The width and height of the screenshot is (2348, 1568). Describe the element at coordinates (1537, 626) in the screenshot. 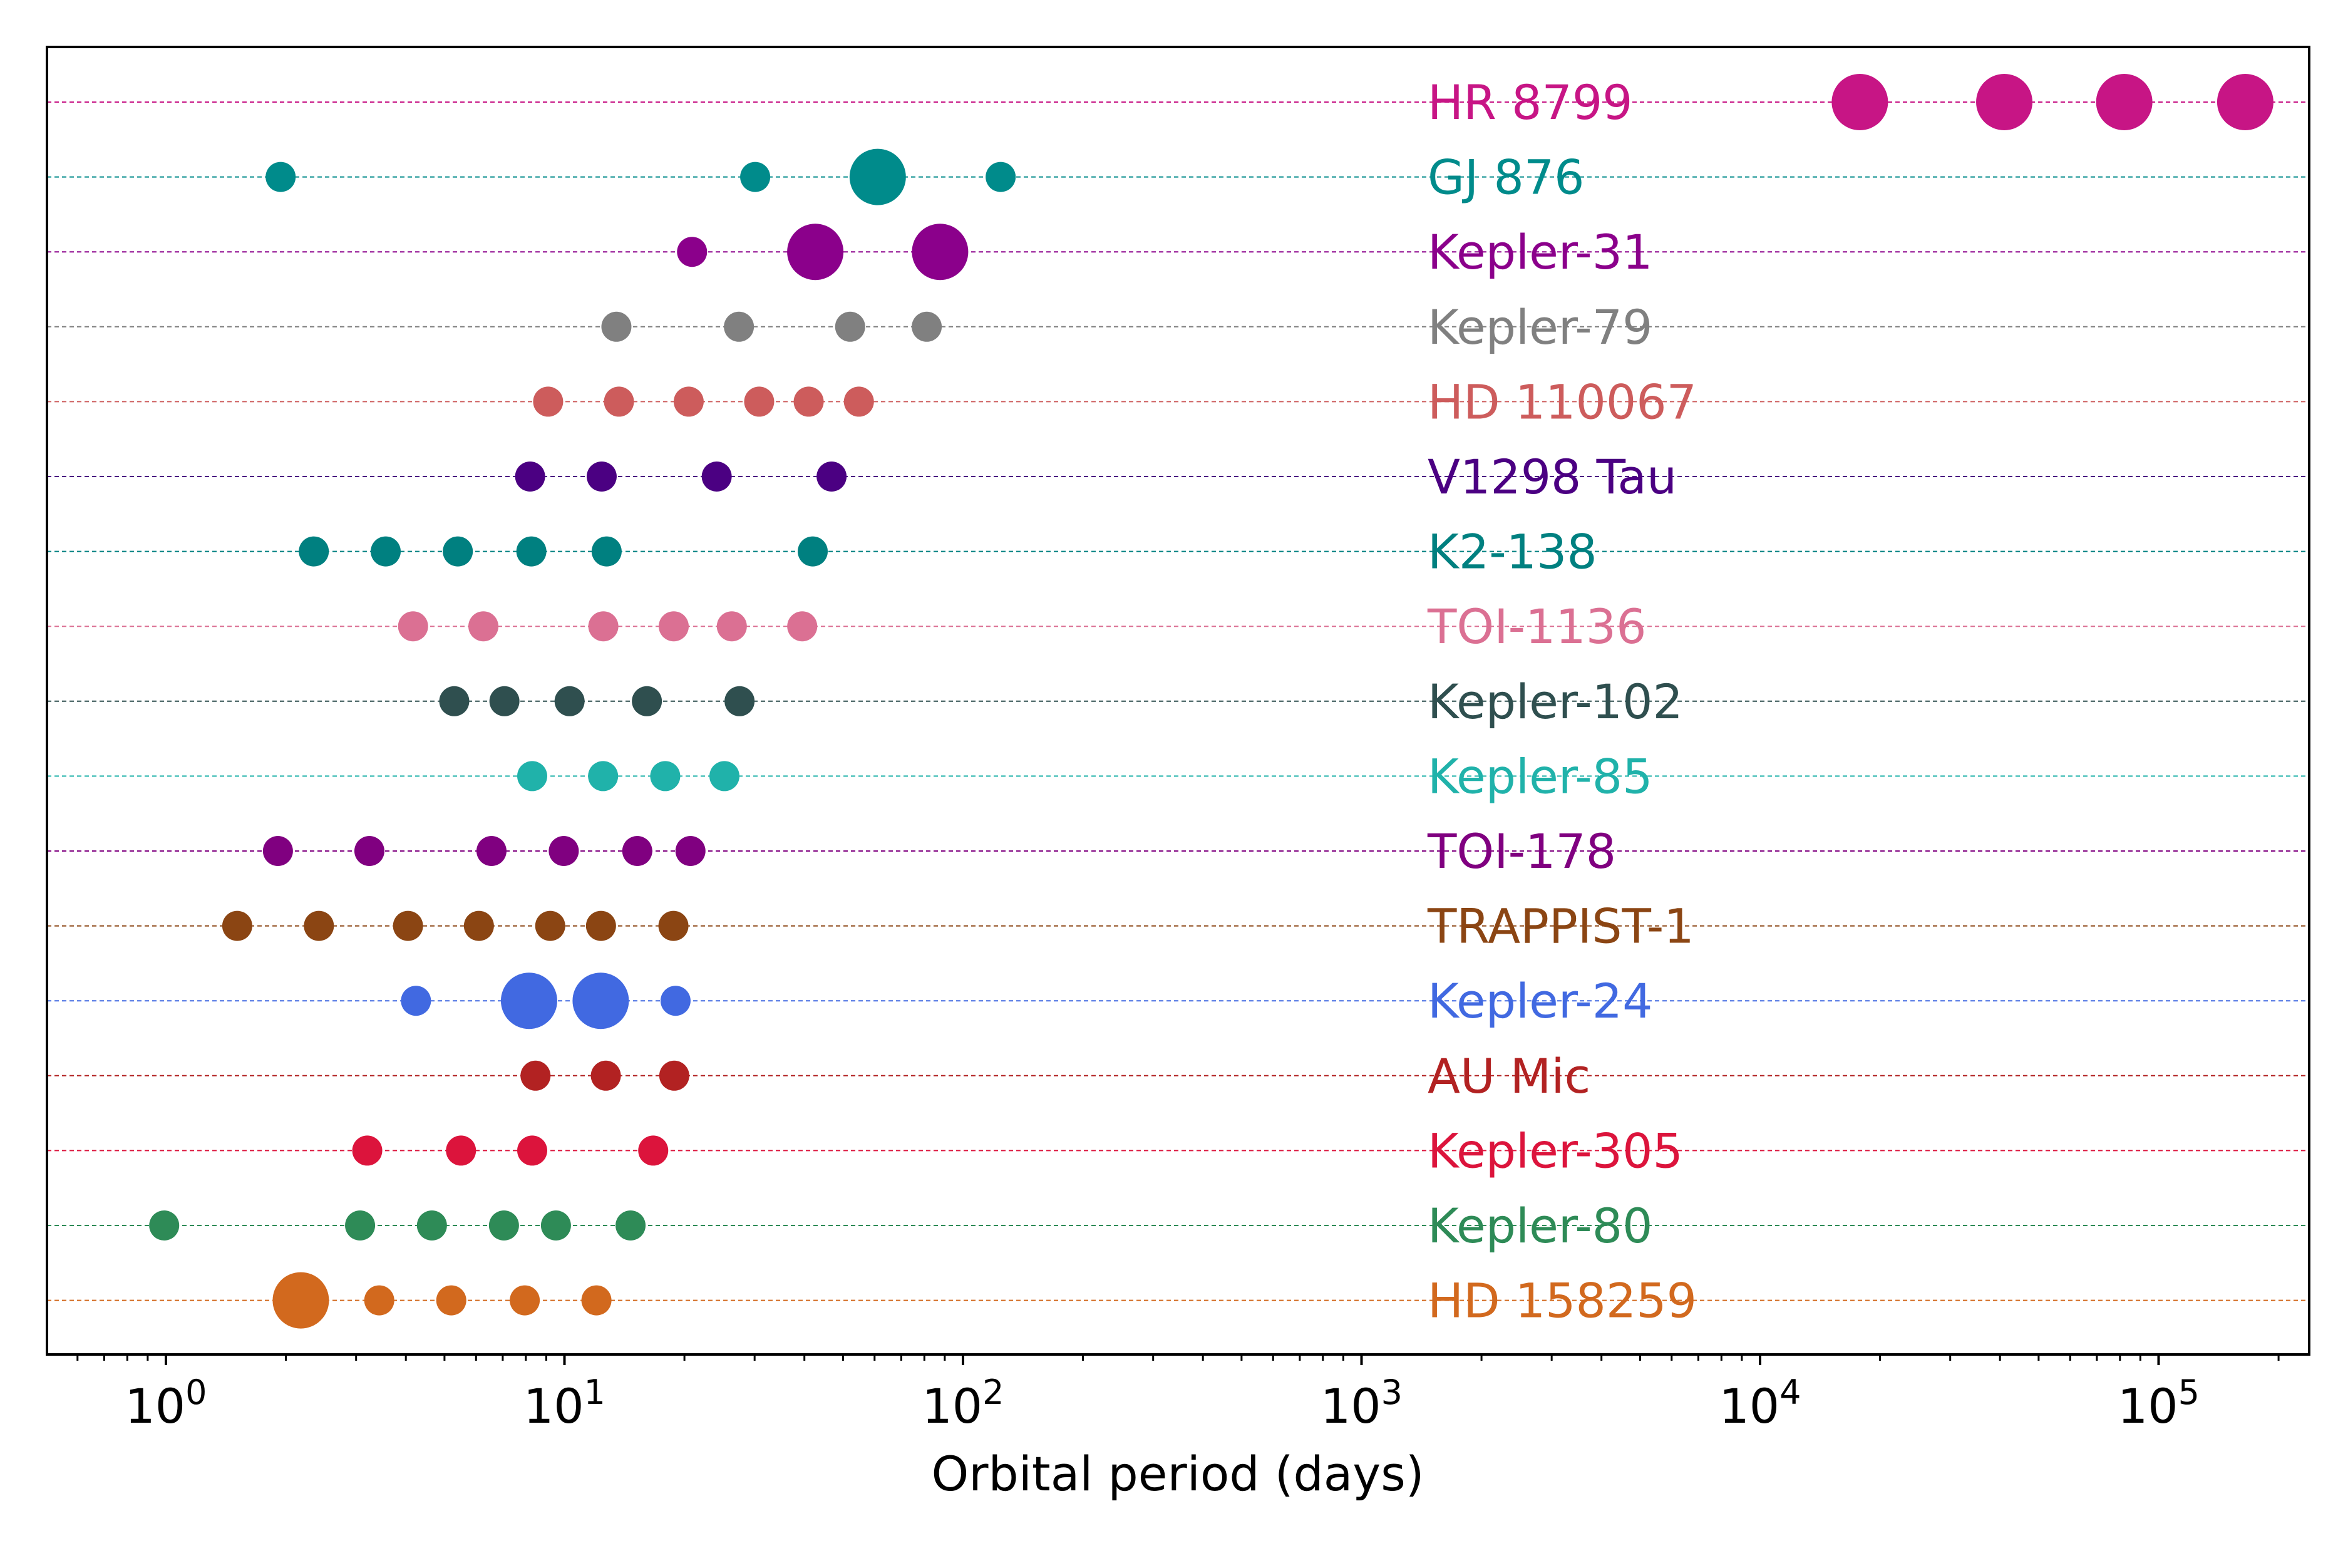

I see `system-label-toi-1136: TOI-1136` at that location.